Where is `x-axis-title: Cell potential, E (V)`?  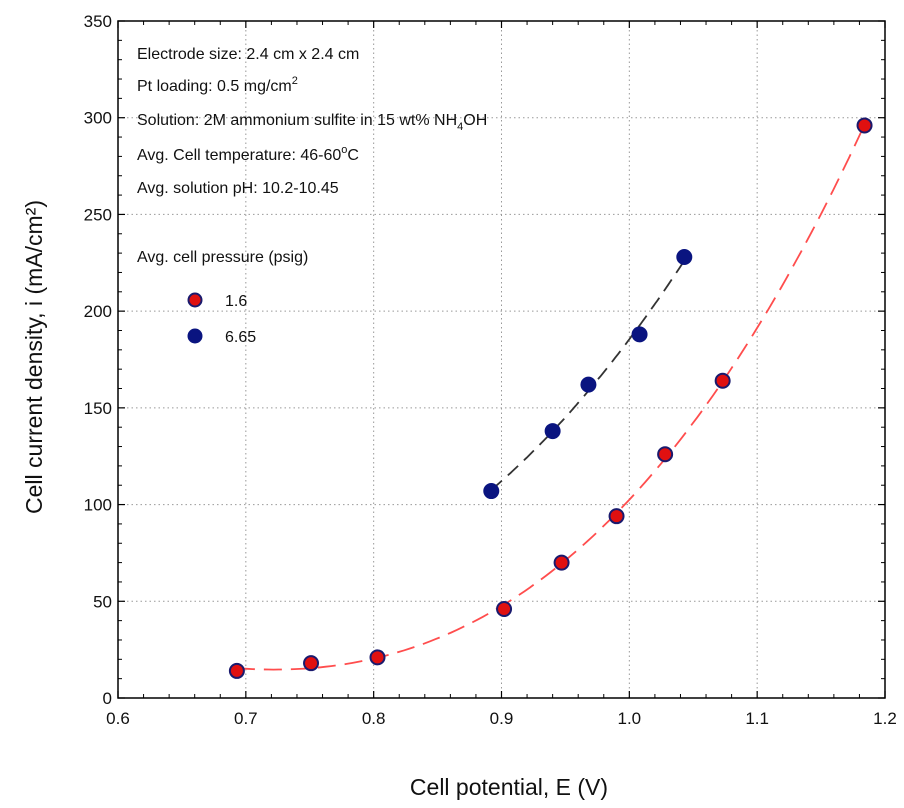
x-axis-title: Cell potential, E (V) is located at coordinates (509, 787).